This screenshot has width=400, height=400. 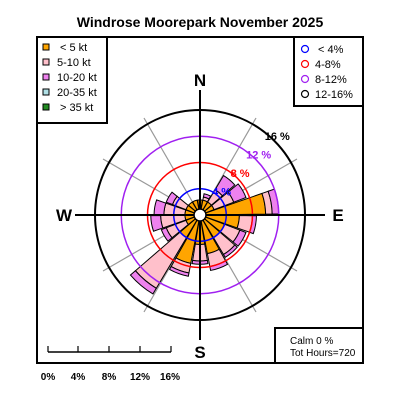 I want to click on speed-label-3: 20-35 kt, so click(x=77, y=93).